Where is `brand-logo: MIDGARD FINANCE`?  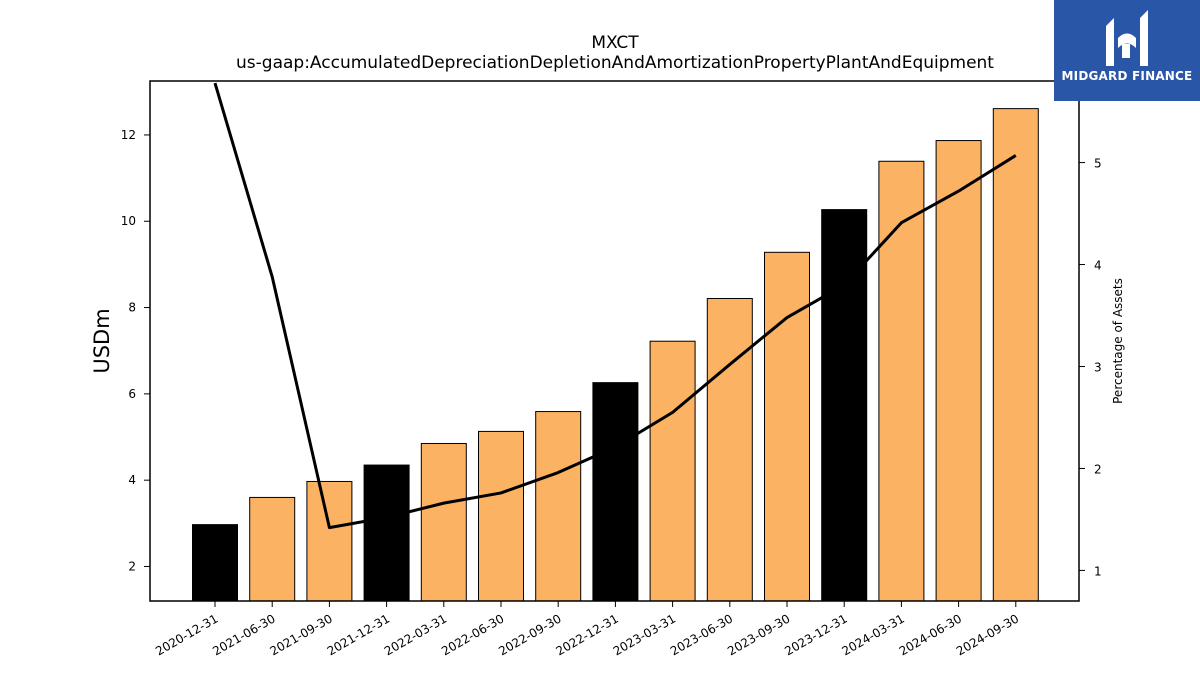 brand-logo: MIDGARD FINANCE is located at coordinates (1127, 50).